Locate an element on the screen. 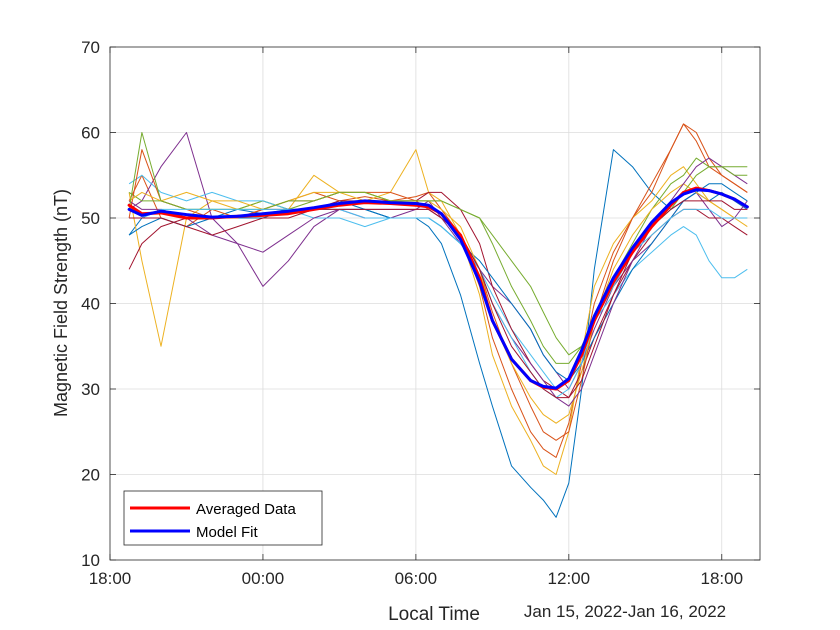  y-tick-label: 60 is located at coordinates (90, 133).